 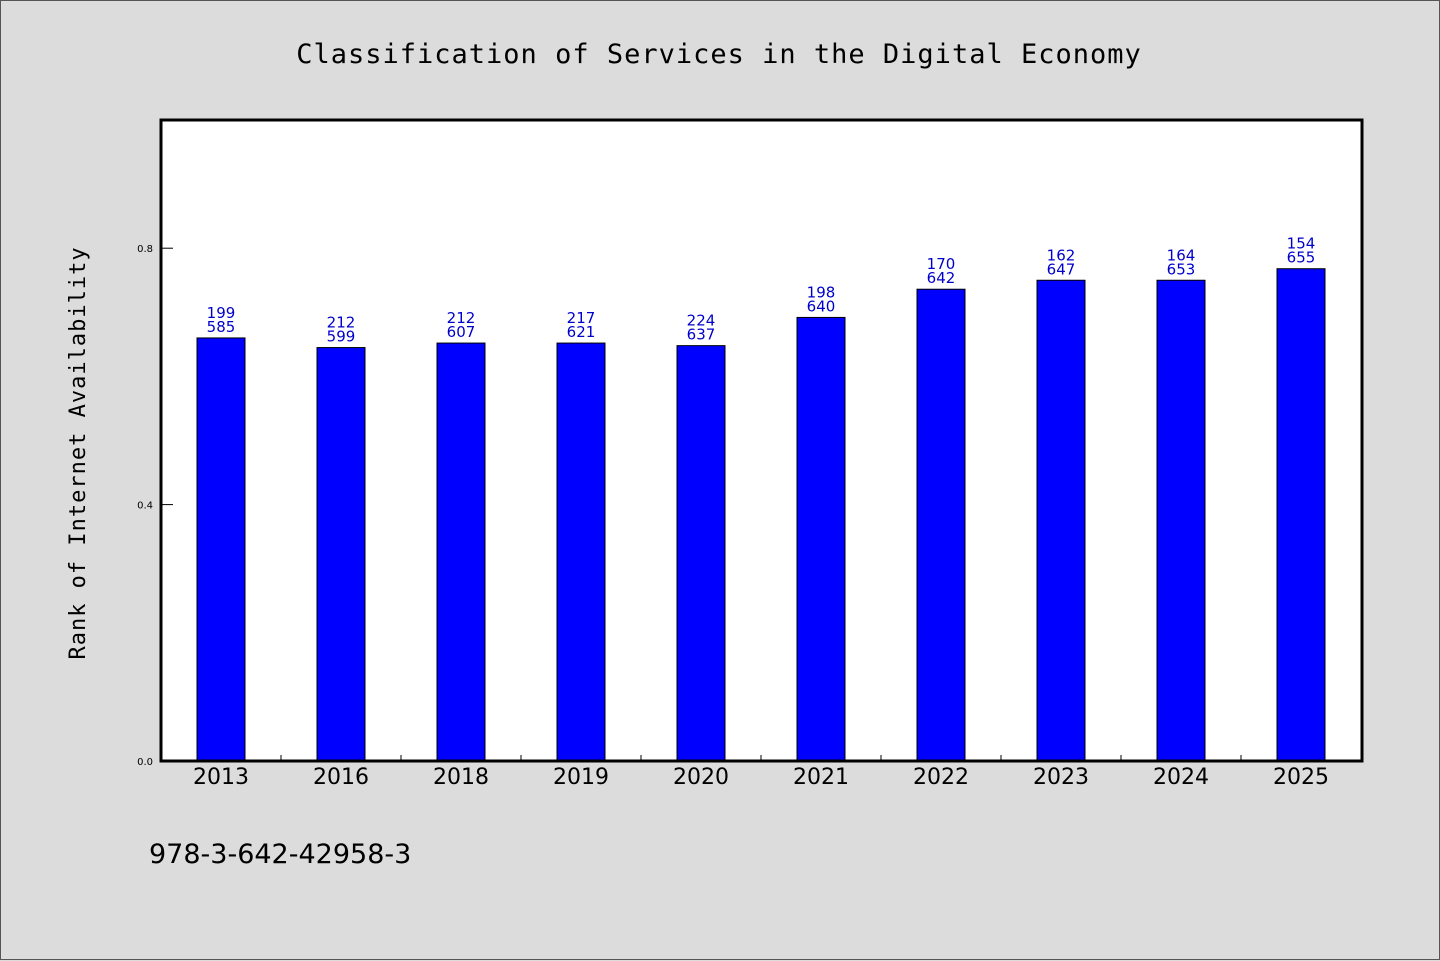 I want to click on data-label-top-2025: 154, so click(x=1301, y=244).